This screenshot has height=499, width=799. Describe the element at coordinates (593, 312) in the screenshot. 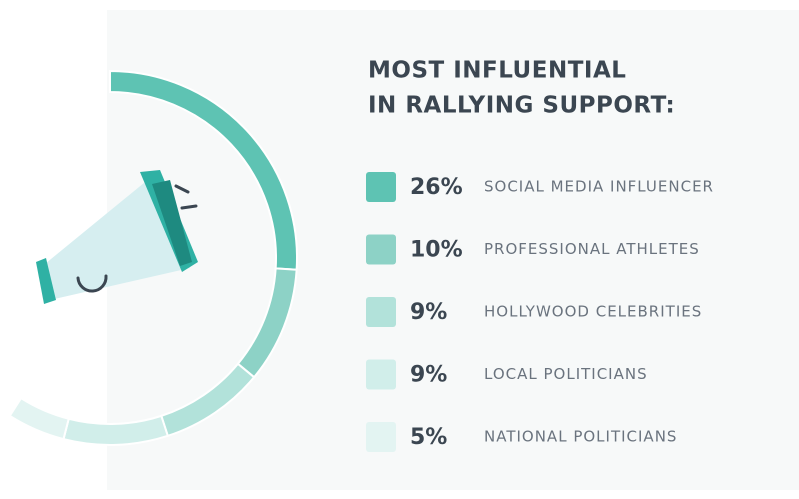

I see `legend-label: HOLLYWOOD CELEBRITIES` at that location.